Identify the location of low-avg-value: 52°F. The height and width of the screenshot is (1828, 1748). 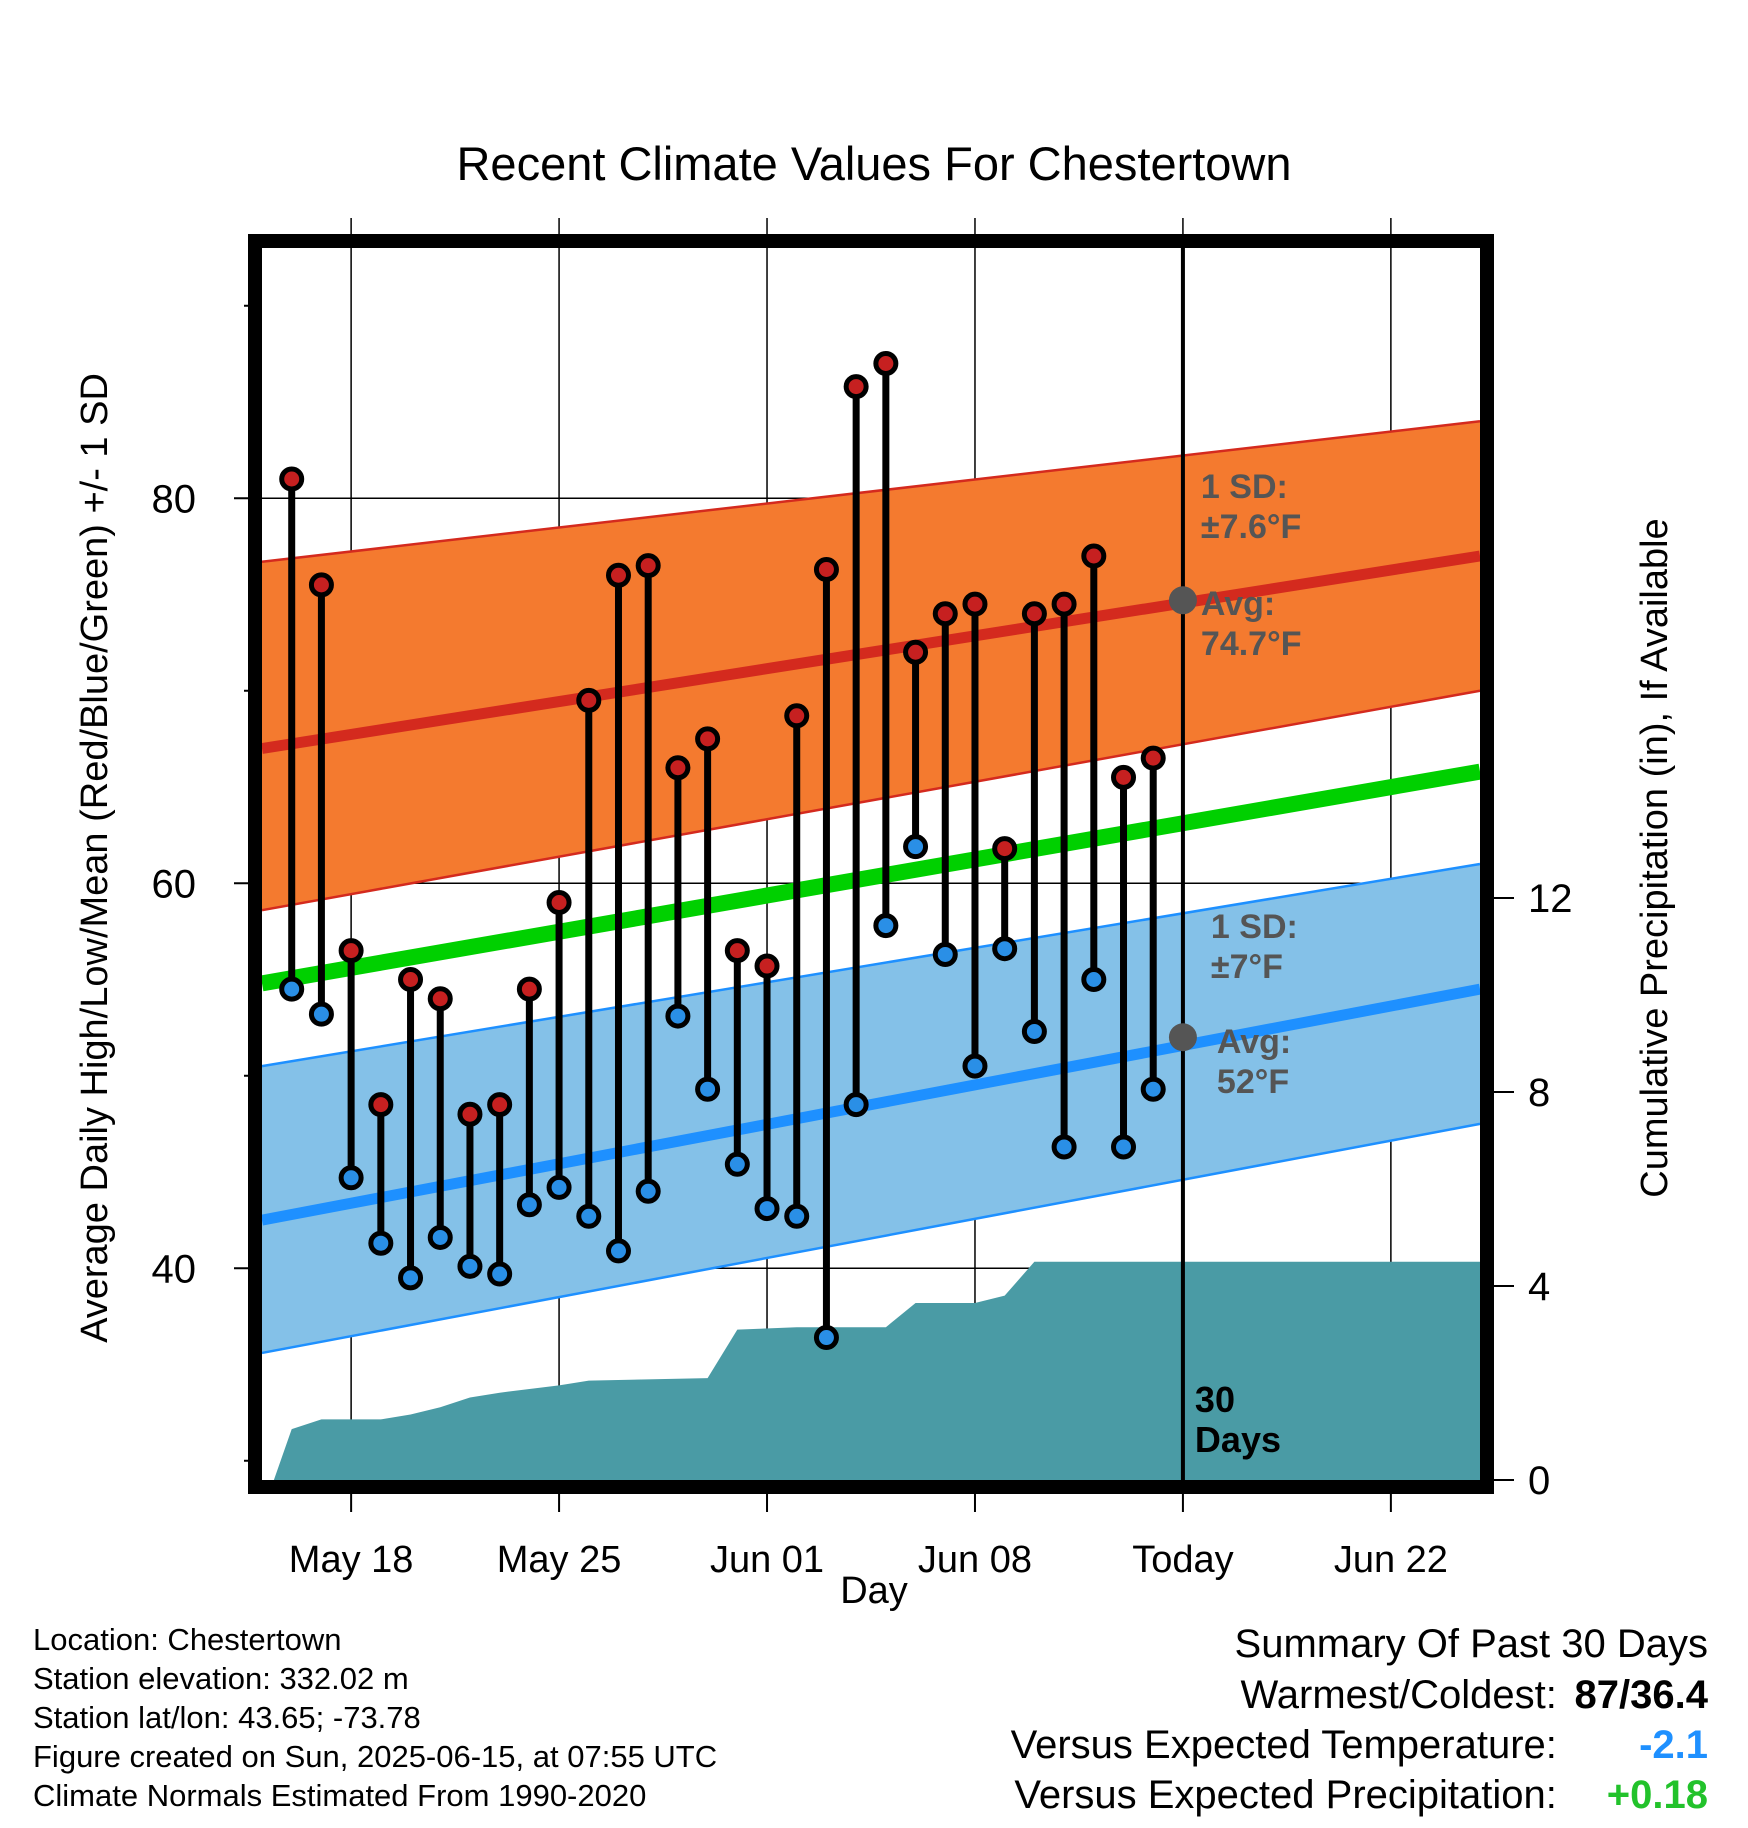
(1253, 1082).